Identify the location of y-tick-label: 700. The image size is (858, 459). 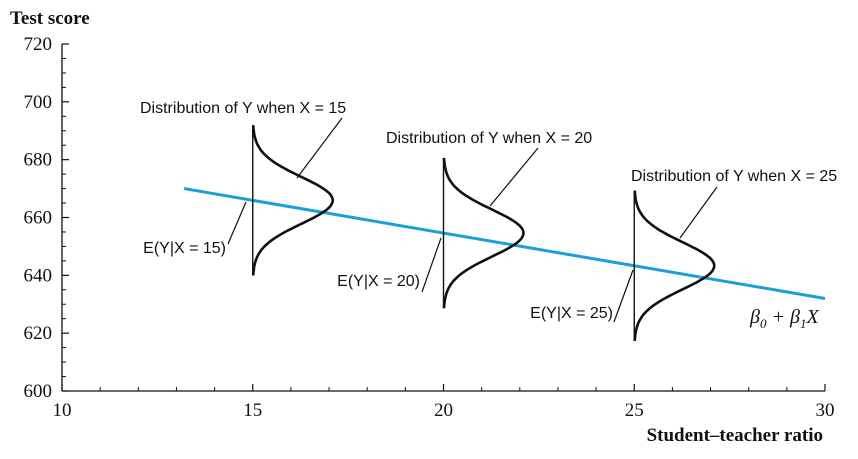
(38, 102).